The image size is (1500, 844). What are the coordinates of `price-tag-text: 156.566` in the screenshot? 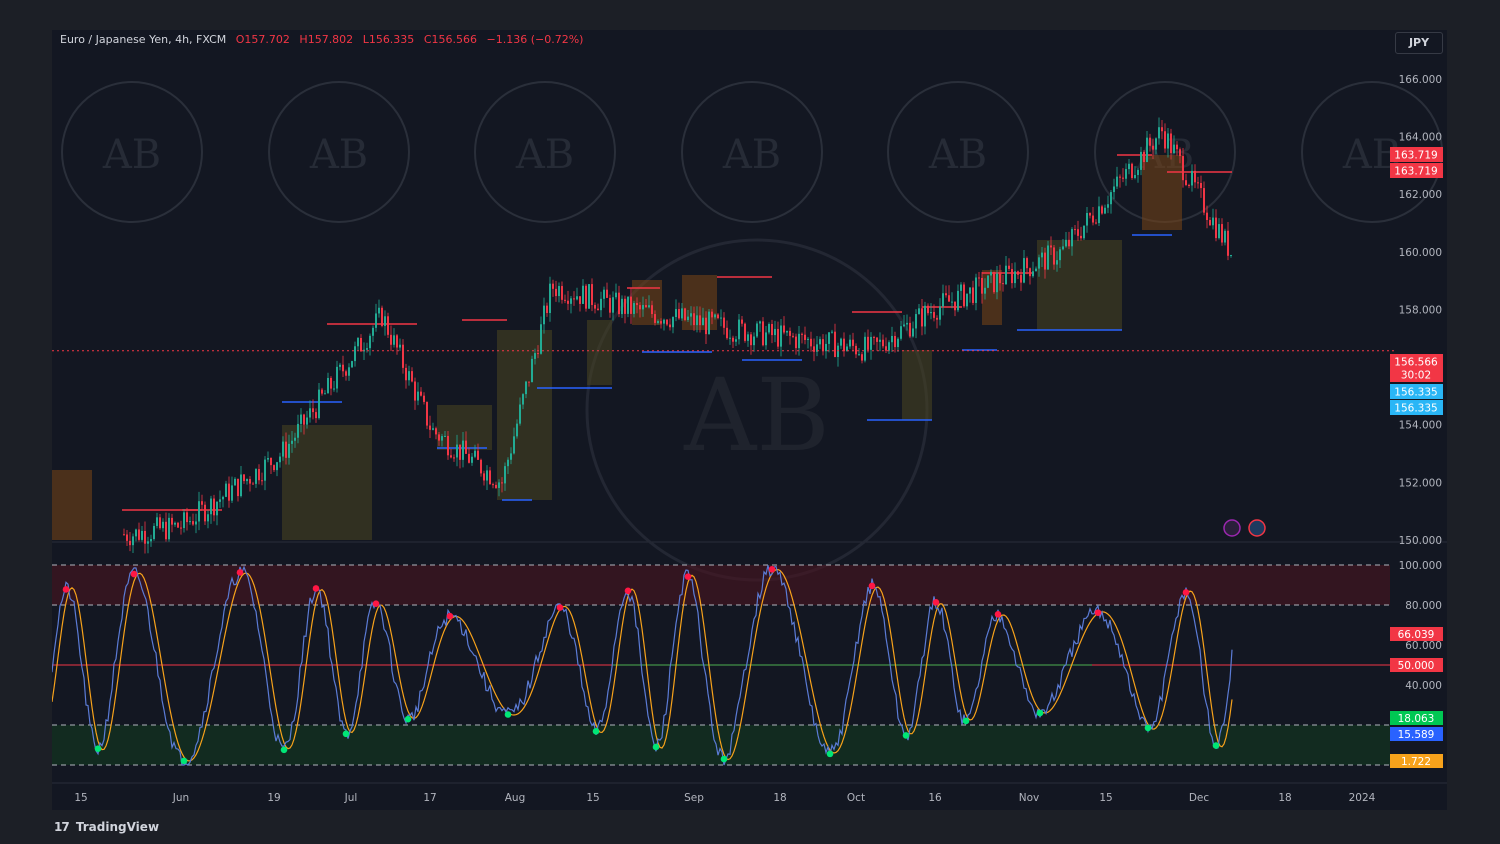 It's located at (1416, 363).